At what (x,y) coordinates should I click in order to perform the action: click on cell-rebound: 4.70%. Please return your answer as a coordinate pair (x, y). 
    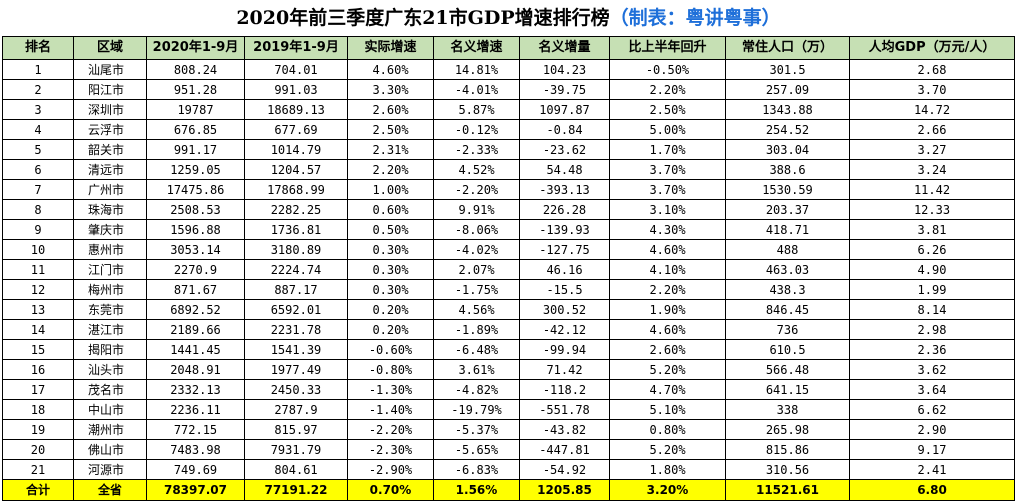
    Looking at the image, I should click on (667, 389).